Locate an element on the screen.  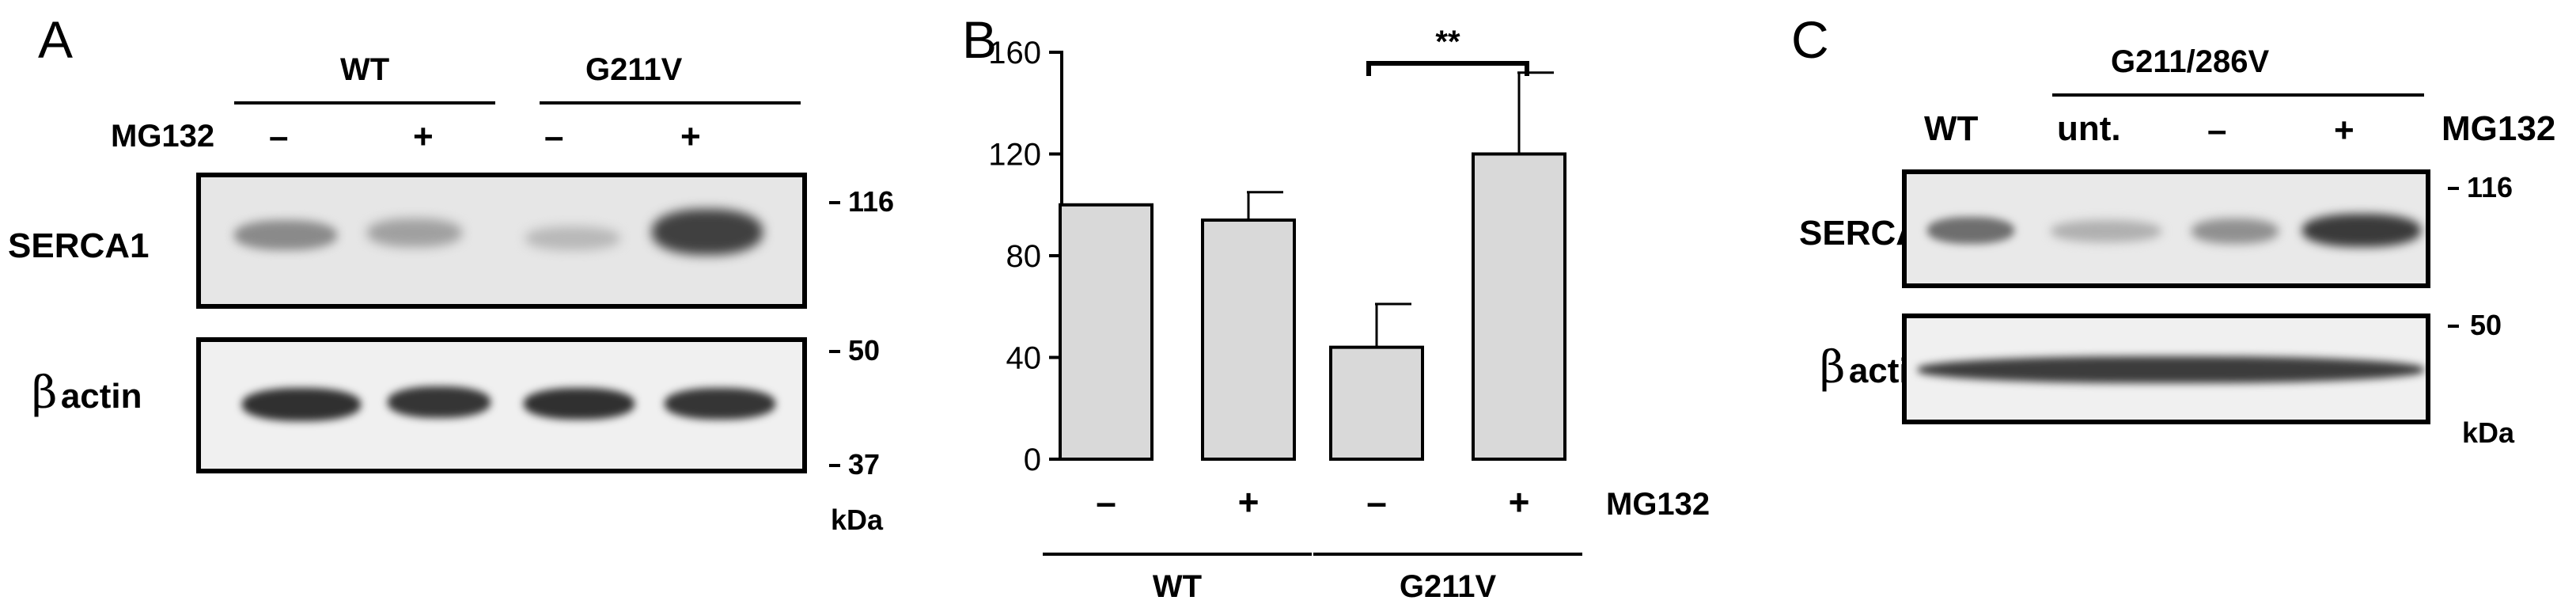
panel-a-marker-50: 50 is located at coordinates (864, 350).